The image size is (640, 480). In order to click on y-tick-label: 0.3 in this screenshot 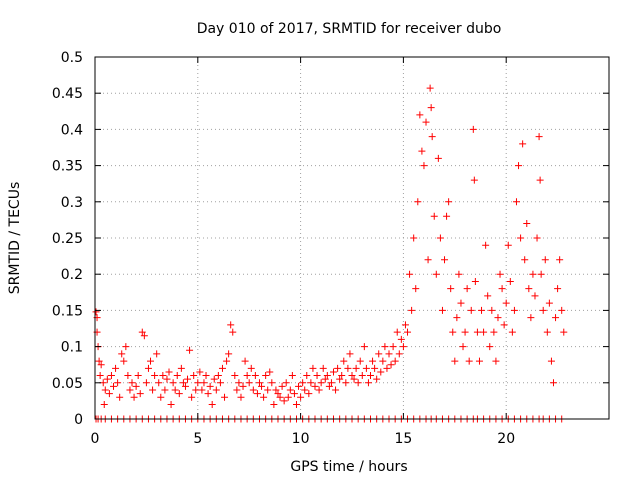, I will do `click(72, 203)`.